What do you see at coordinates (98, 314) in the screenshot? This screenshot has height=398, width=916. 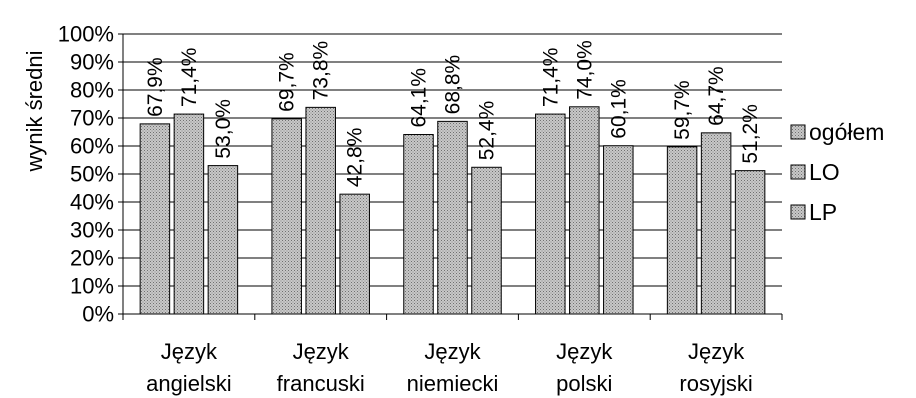 I see `y-tick-label: 0%` at bounding box center [98, 314].